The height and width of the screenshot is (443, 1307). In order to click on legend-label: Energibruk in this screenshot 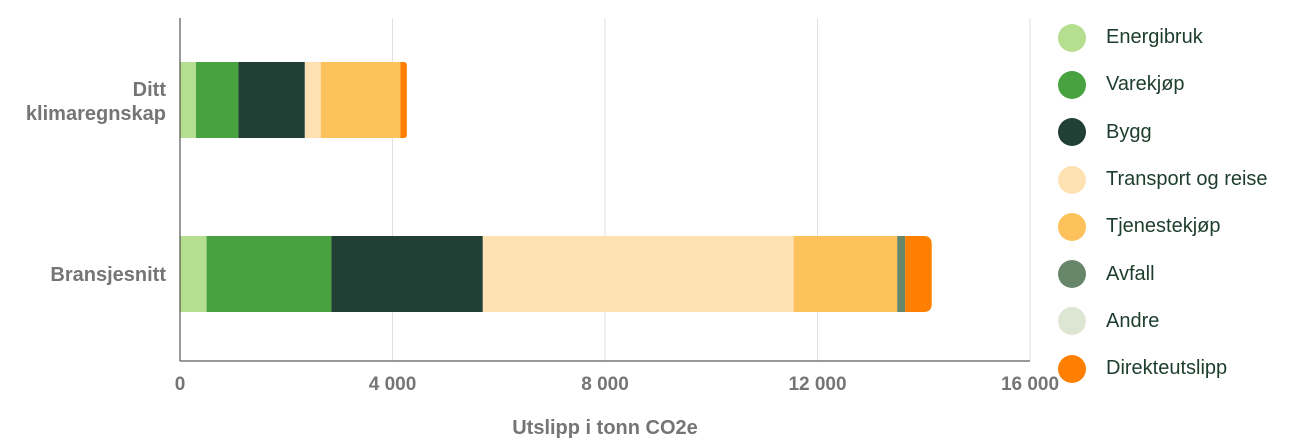, I will do `click(1154, 37)`.